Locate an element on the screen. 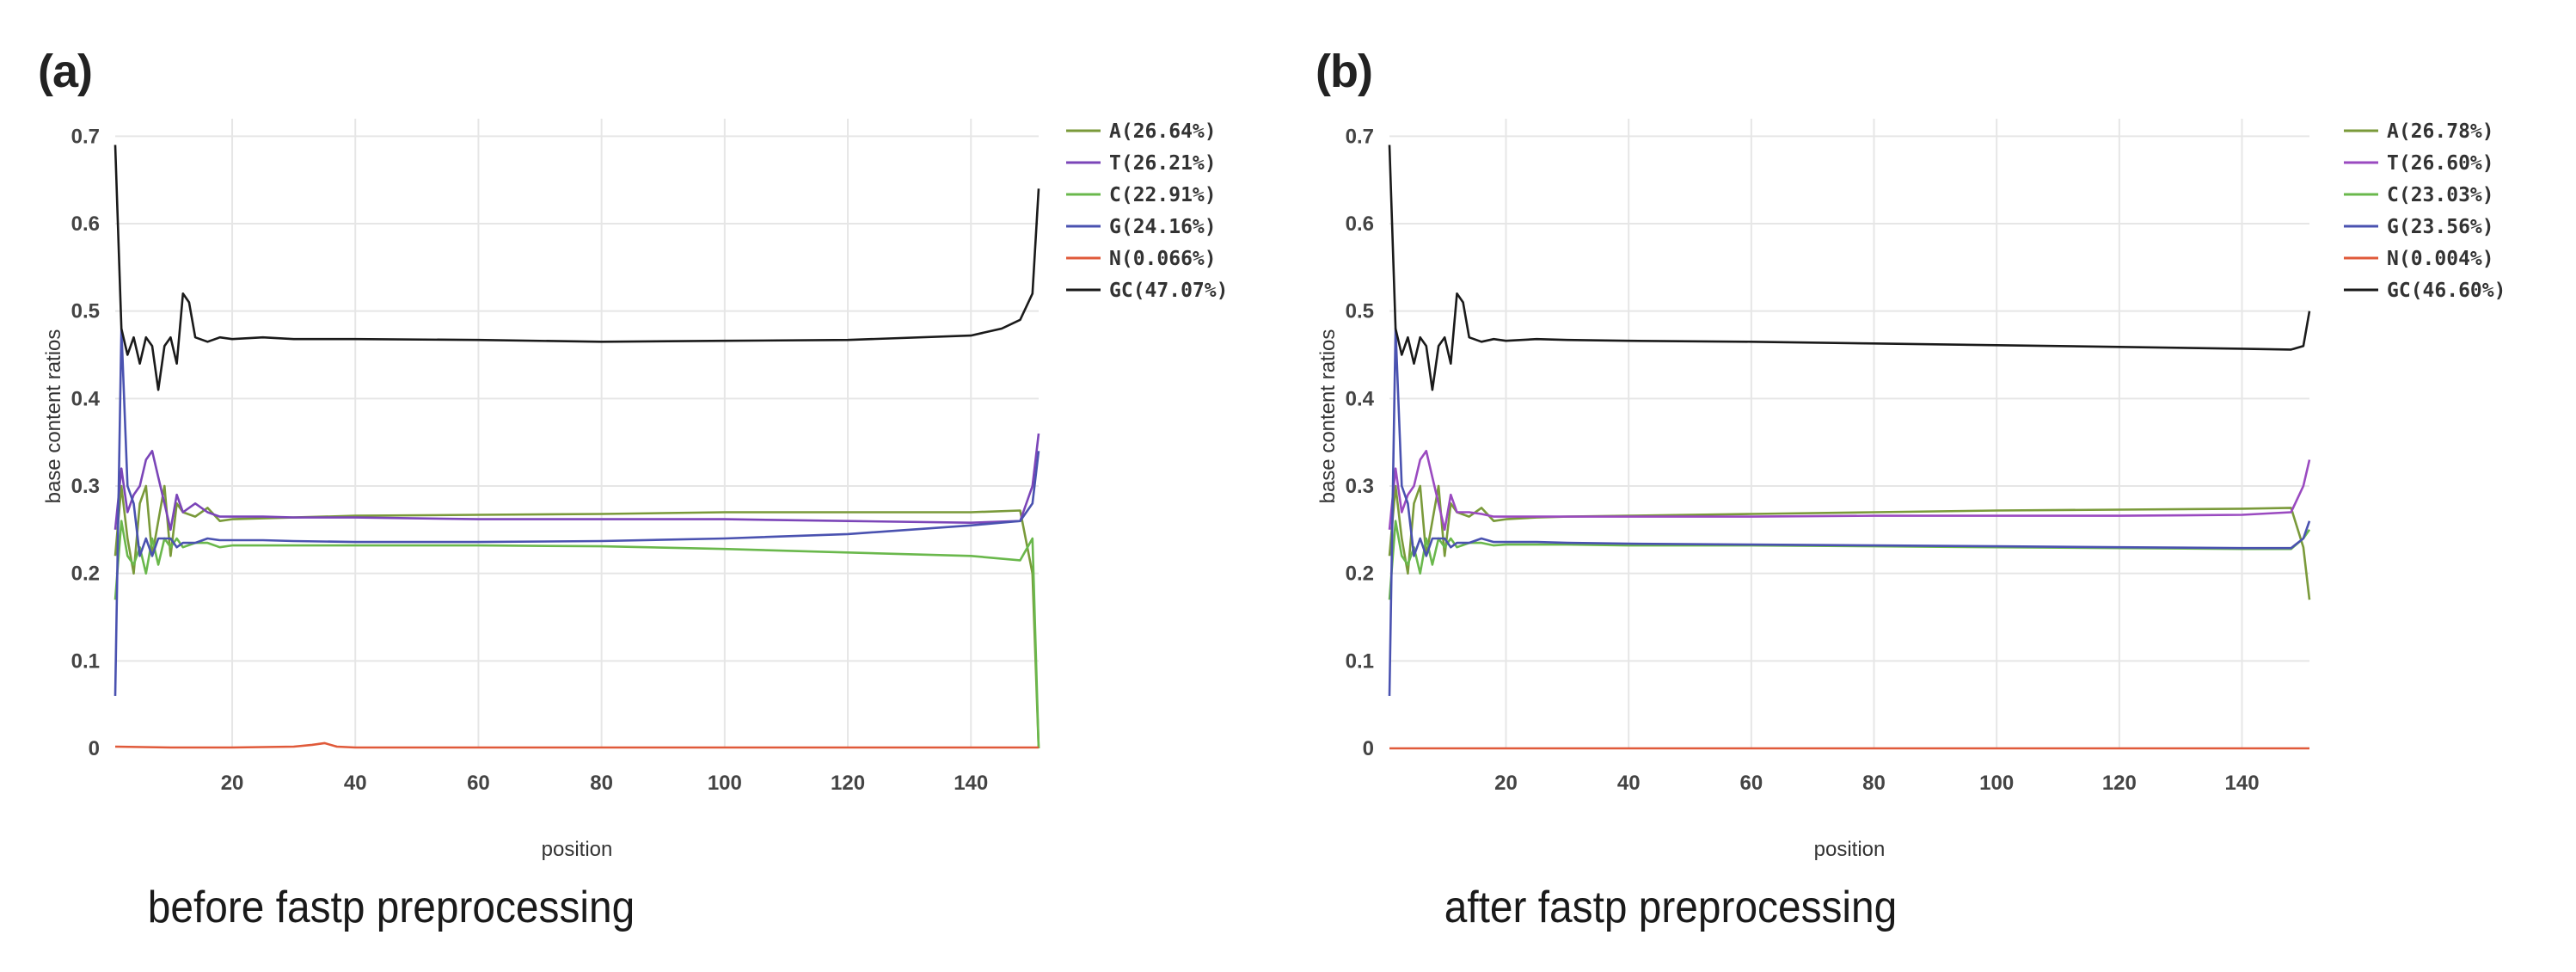 This screenshot has height=972, width=2576. legend-label: A(26.78%) is located at coordinates (2440, 131).